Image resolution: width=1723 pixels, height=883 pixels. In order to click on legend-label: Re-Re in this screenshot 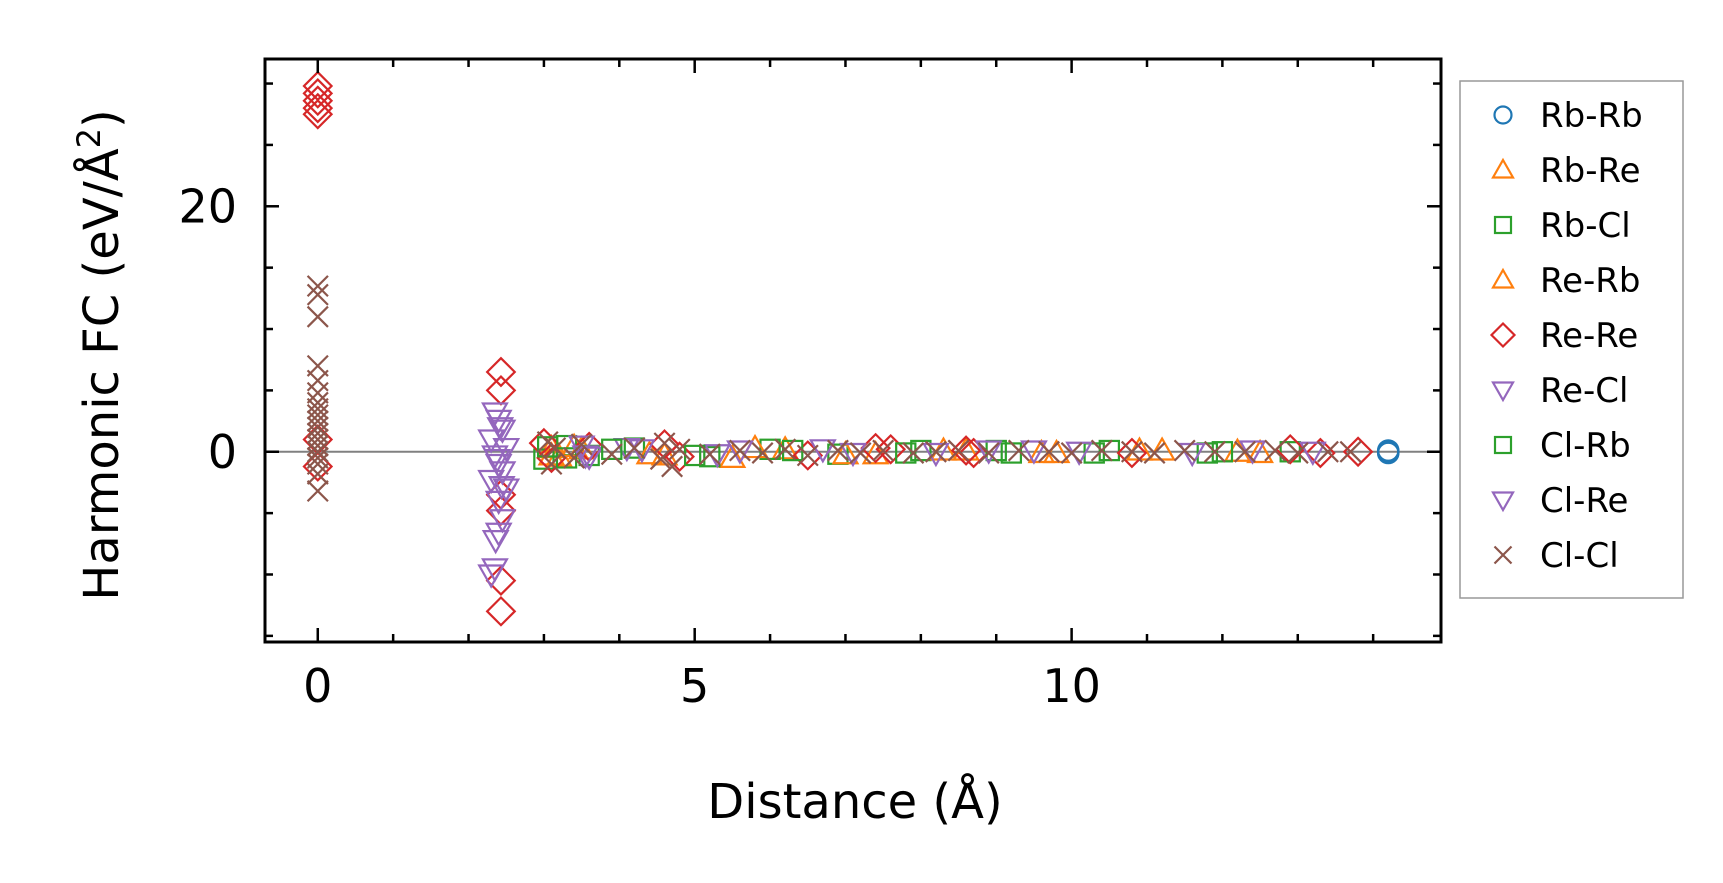, I will do `click(1589, 336)`.